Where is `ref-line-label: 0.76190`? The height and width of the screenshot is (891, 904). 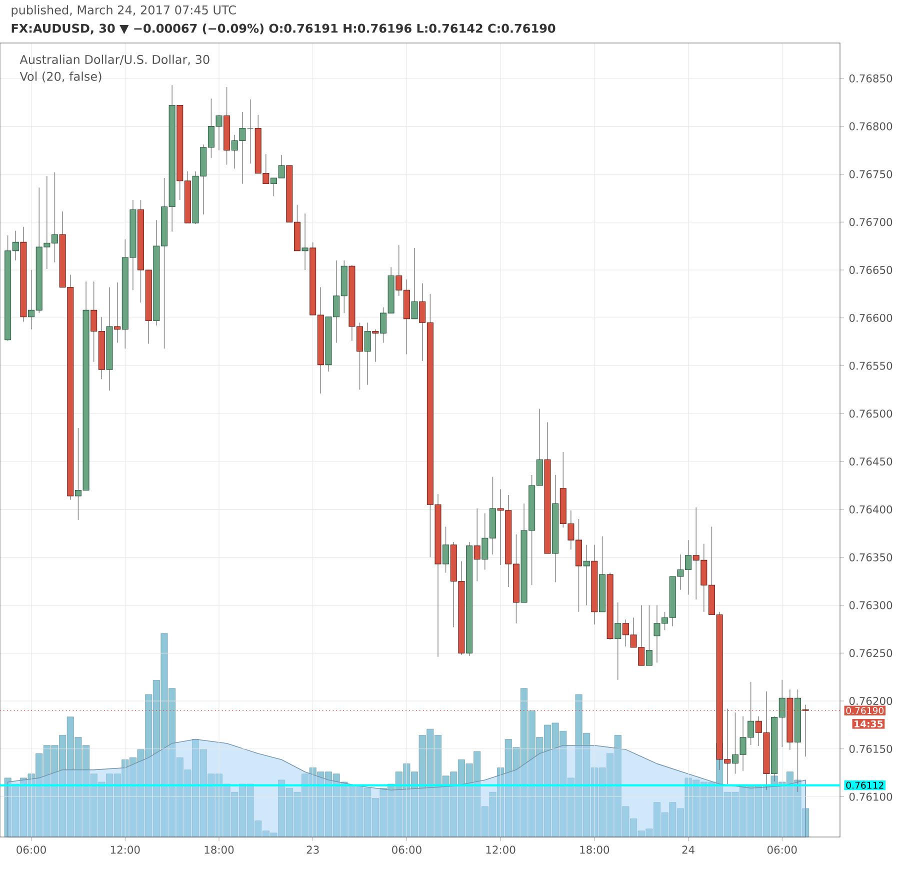
ref-line-label: 0.76190 is located at coordinates (865, 710).